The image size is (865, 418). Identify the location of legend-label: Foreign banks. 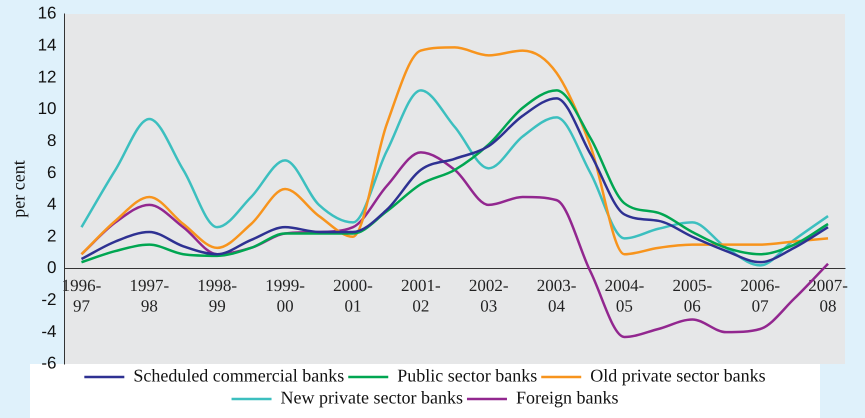
(567, 398).